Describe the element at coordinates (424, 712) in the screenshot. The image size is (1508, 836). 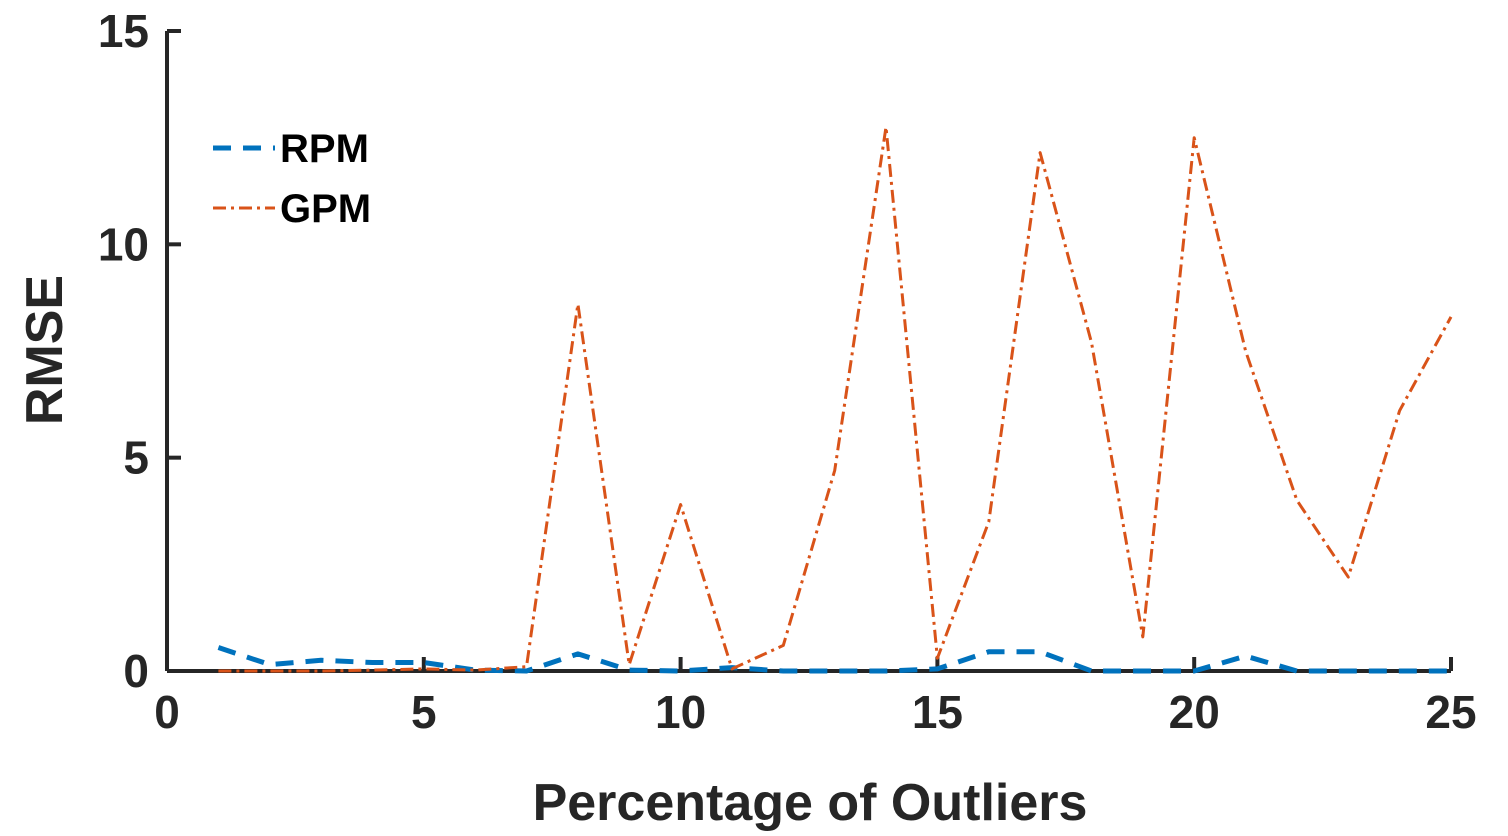
I see `x-tick-label: 5` at that location.